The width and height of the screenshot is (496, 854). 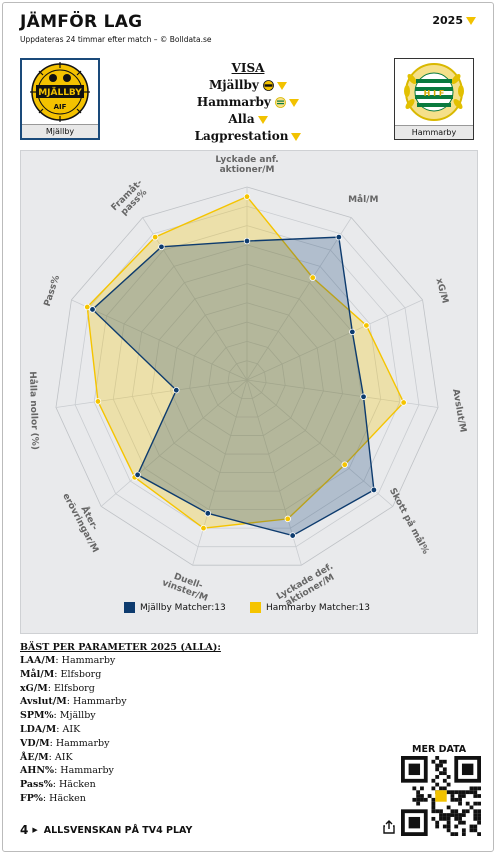 I want to click on team1-selector: Mjällby, so click(x=248, y=85).